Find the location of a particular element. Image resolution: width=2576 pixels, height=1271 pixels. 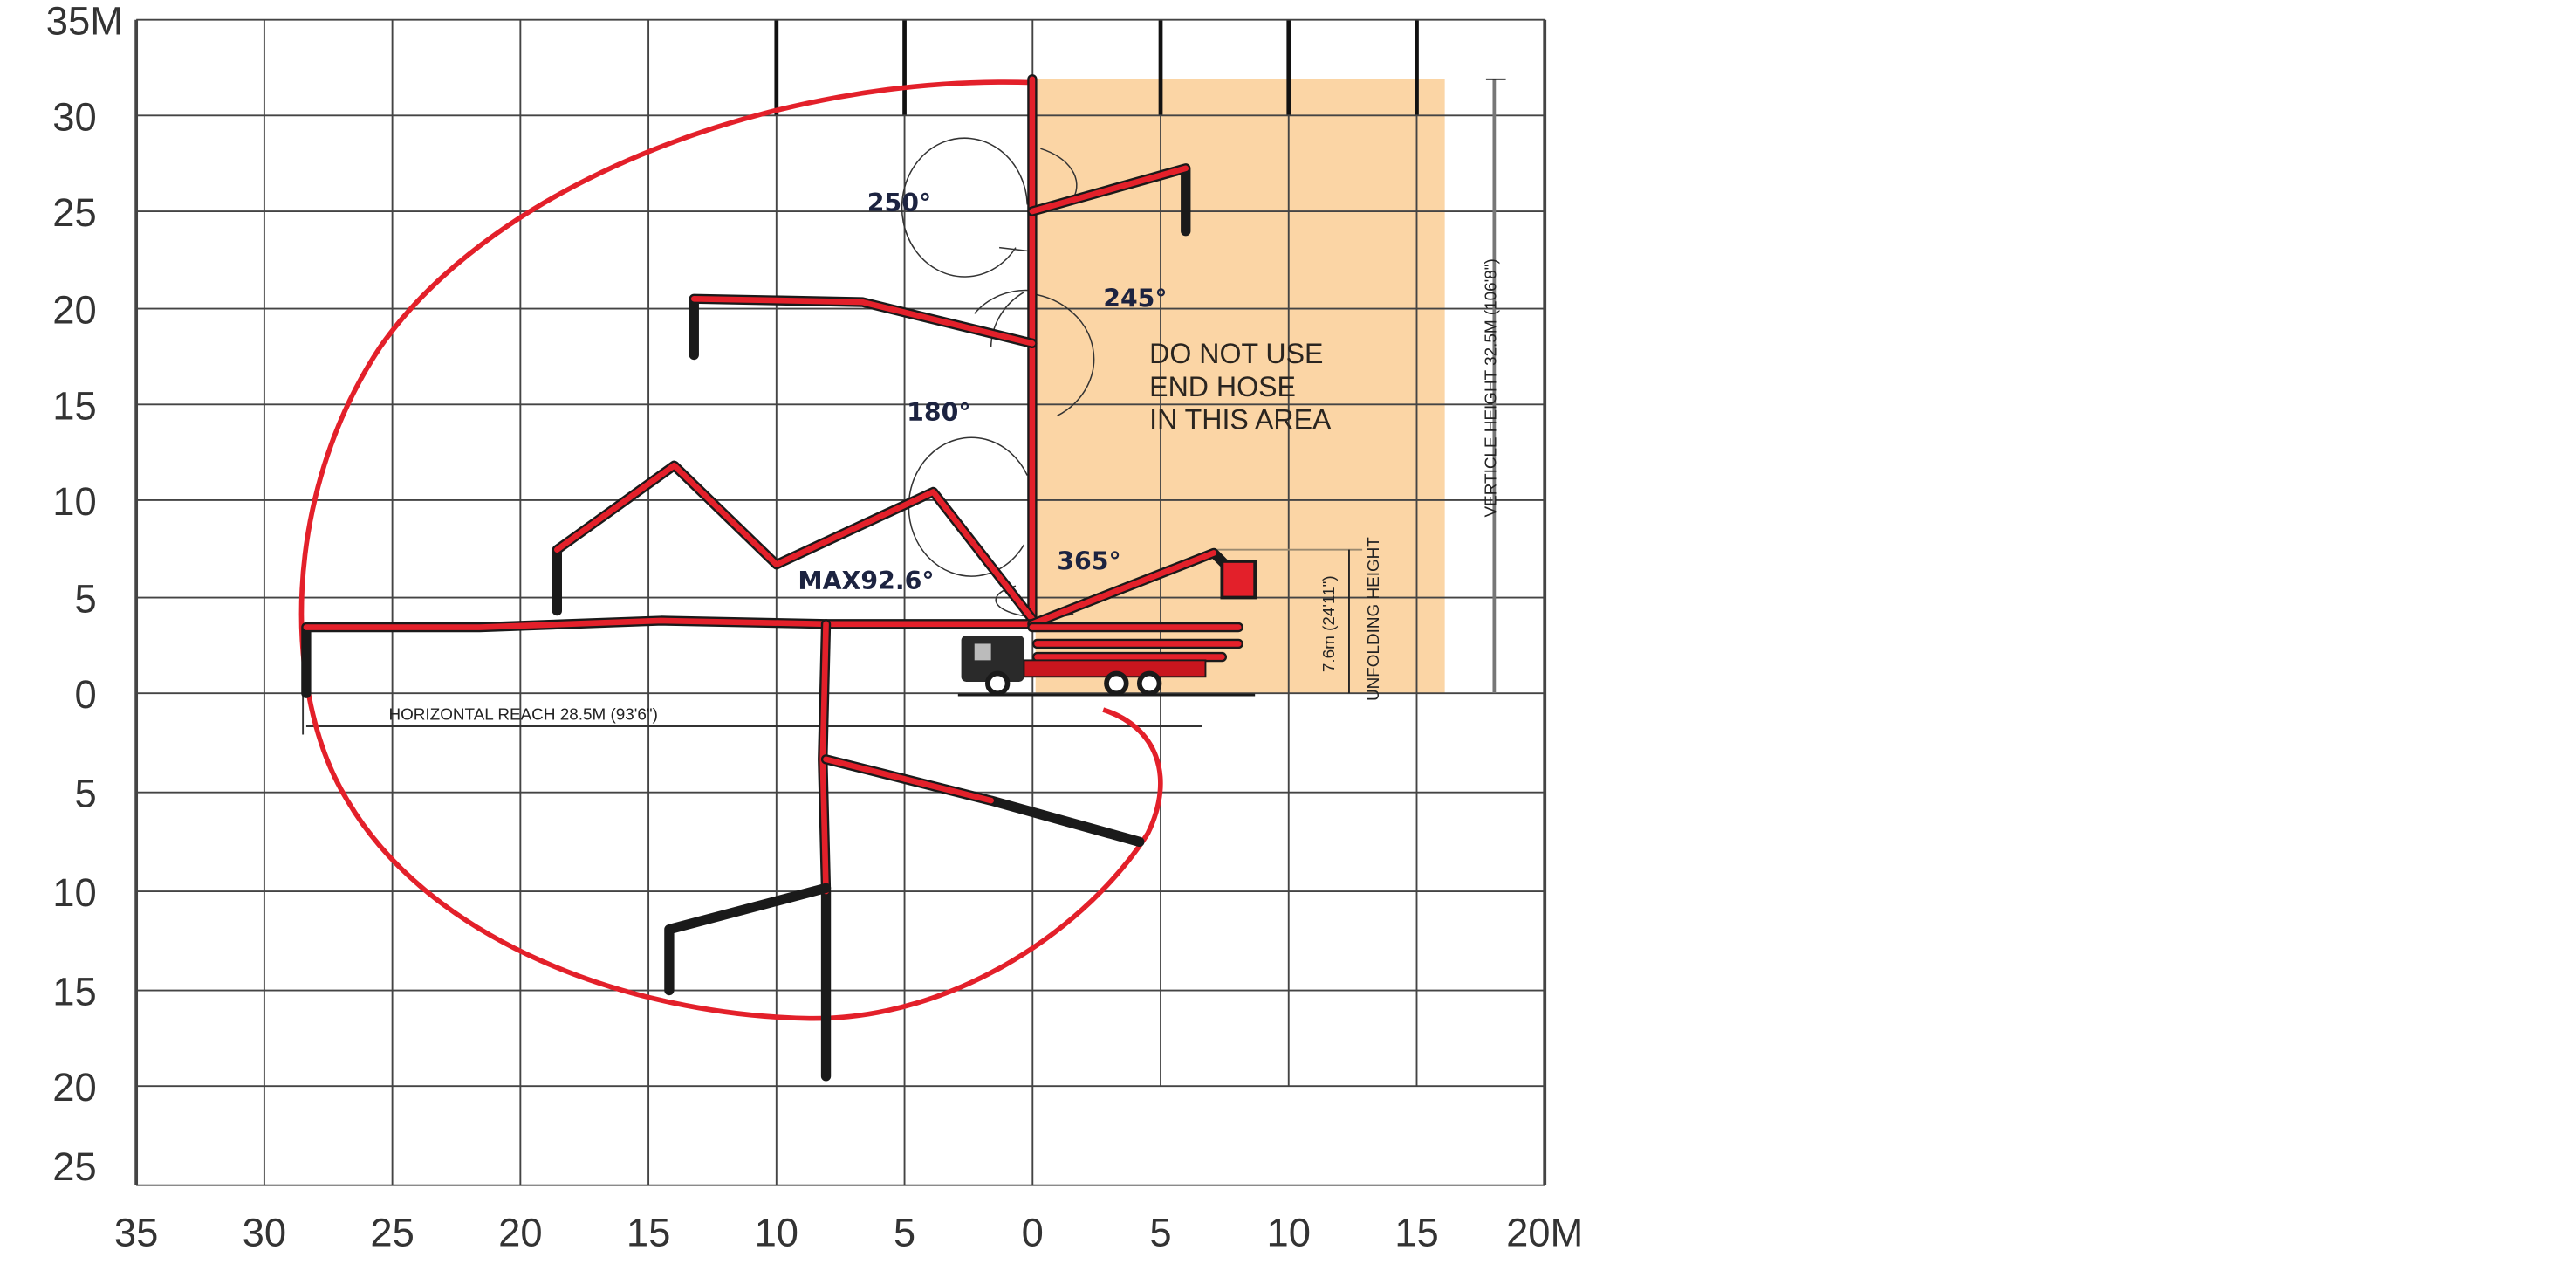

y-tick-label: 30 is located at coordinates (74, 116).